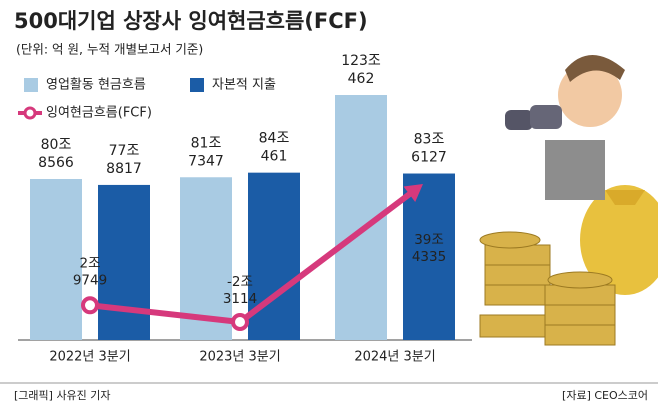 This screenshot has height=411, width=658. What do you see at coordinates (429, 140) in the screenshot?
I see `bar-value-label: 83조` at bounding box center [429, 140].